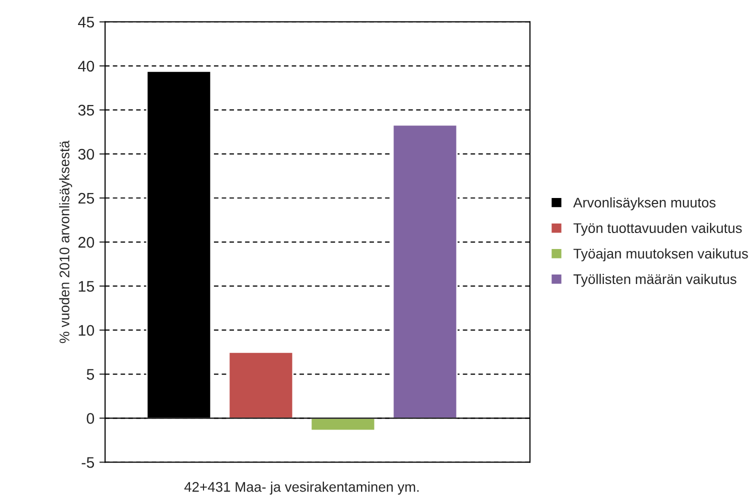  Describe the element at coordinates (90, 374) in the screenshot. I see `y-tick-label: 5` at that location.